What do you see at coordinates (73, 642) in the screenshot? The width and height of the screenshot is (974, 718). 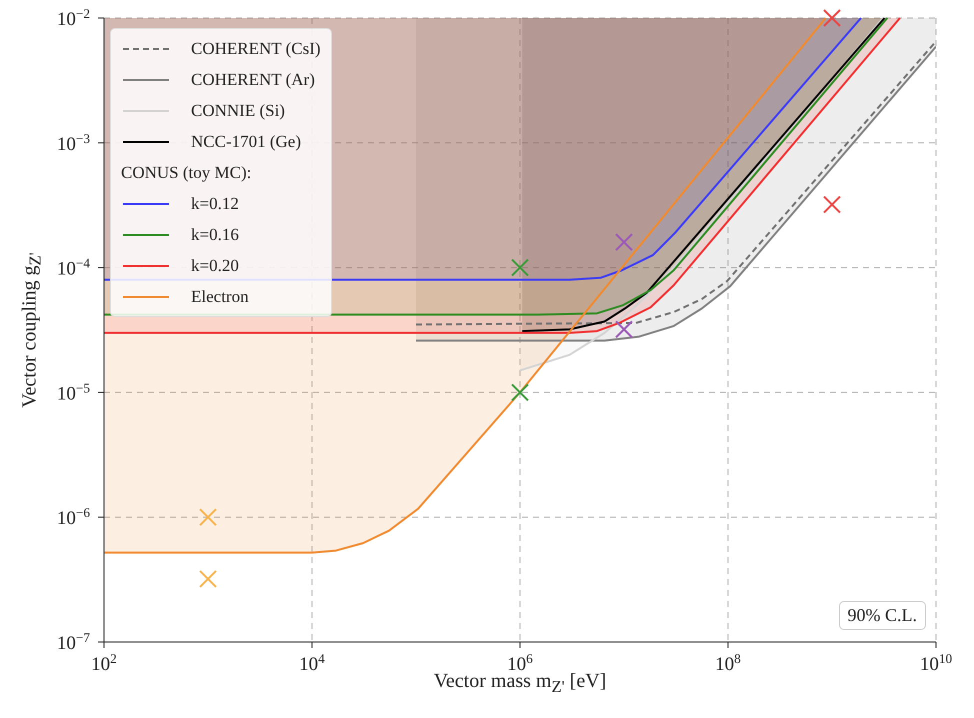 I see `y-tick-label: 10$^{−7}$` at bounding box center [73, 642].